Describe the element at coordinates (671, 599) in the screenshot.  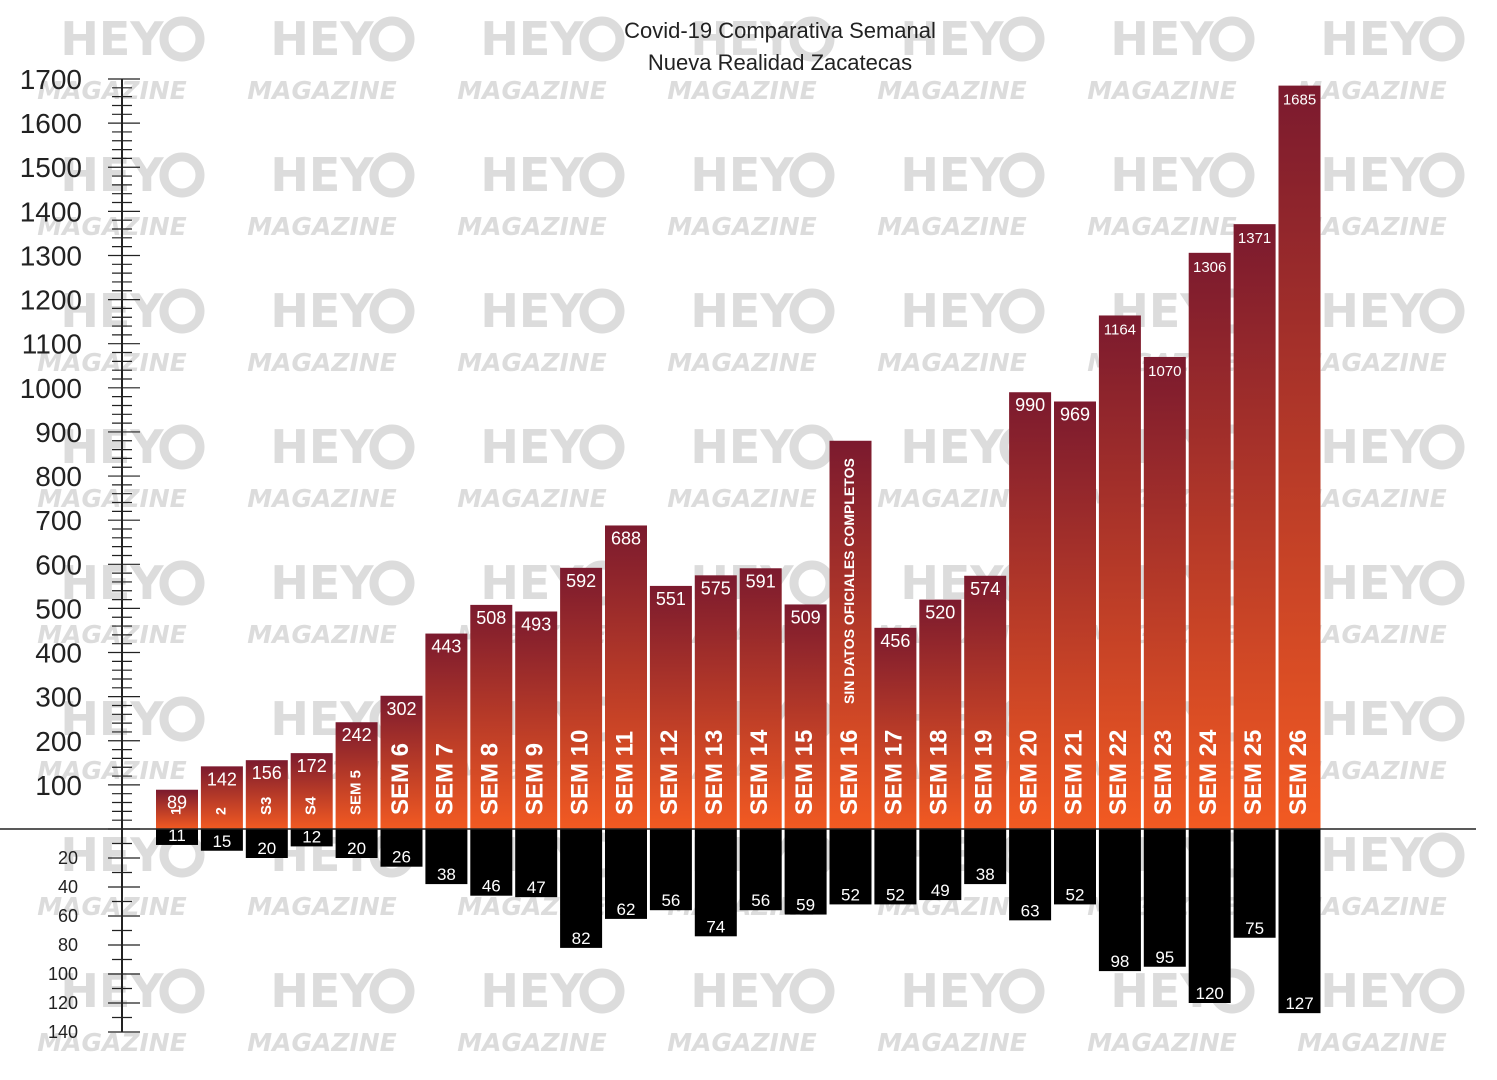
I see `bar-value-label: 551` at that location.